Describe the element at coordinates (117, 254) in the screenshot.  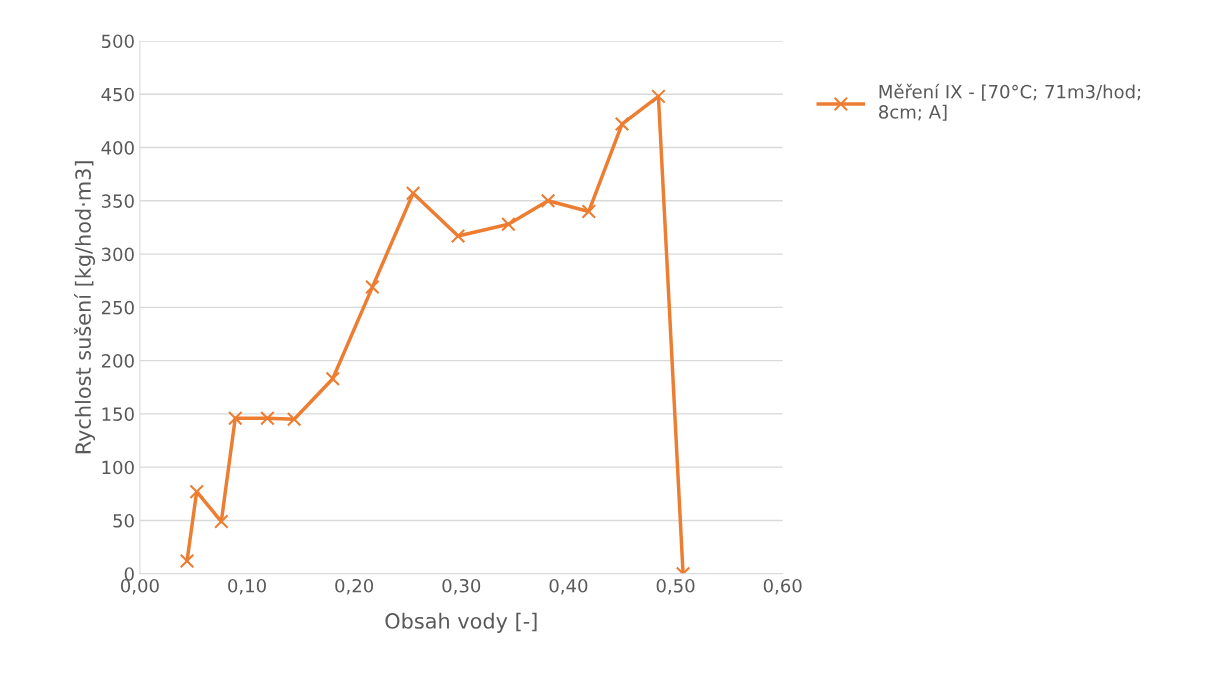
I see `y-tick-label: 300` at that location.